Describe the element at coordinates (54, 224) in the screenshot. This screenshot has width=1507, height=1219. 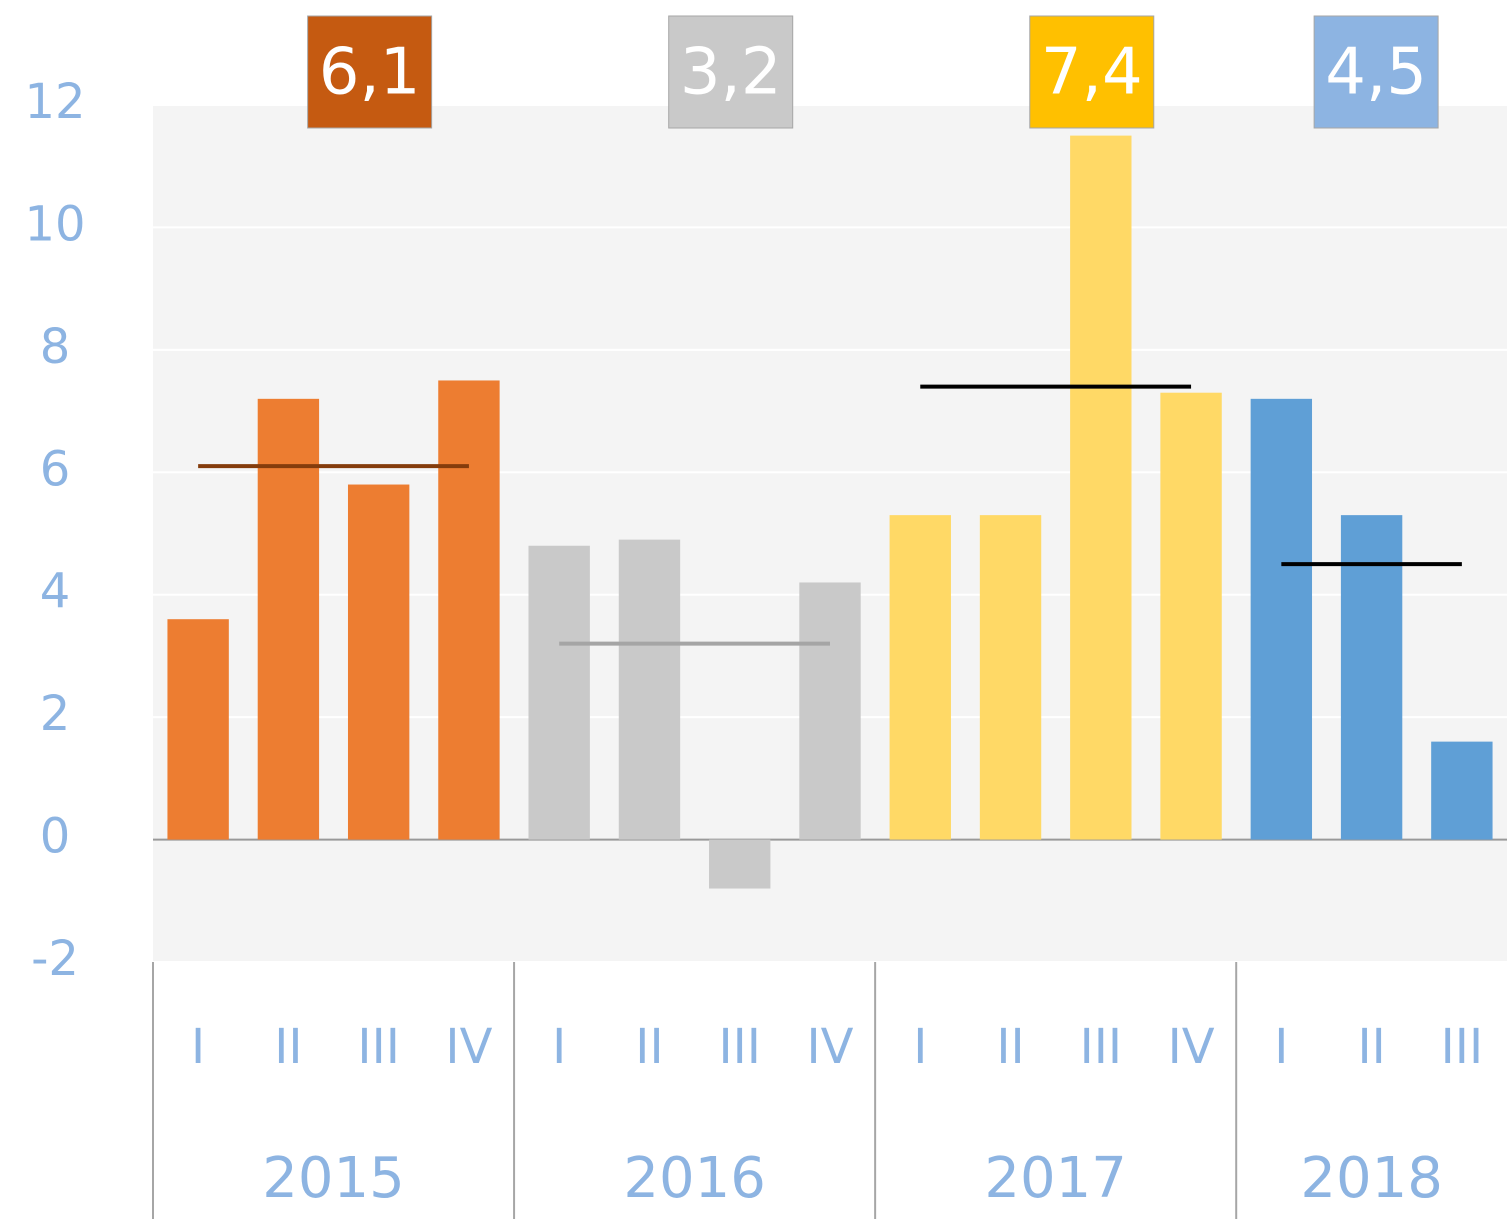
I see `y-tick-label: 10` at that location.